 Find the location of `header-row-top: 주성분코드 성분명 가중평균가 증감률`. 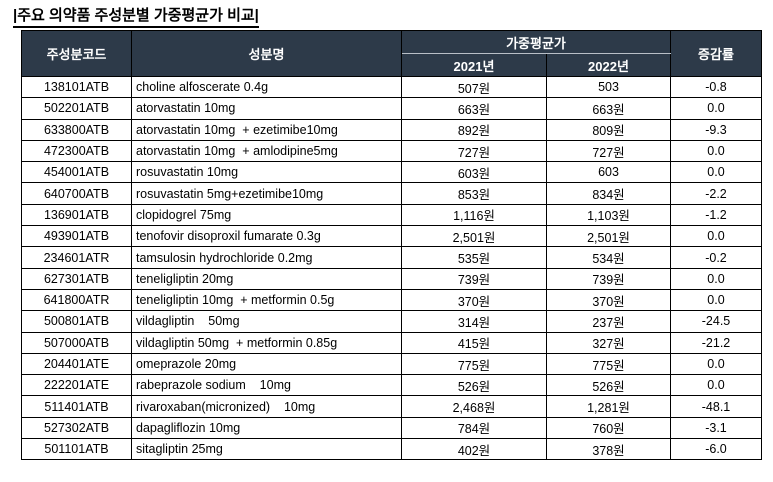

header-row-top: 주성분코드 성분명 가중평균가 증감률 is located at coordinates (391, 53).